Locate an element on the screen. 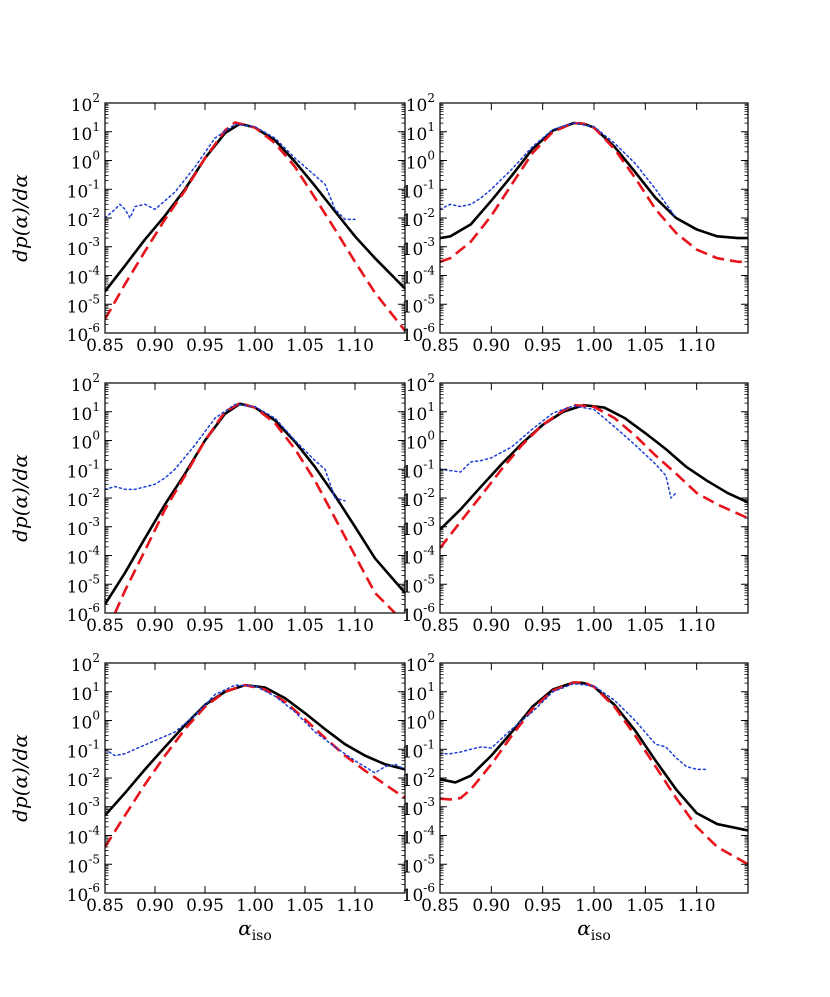 Image resolution: width=830 pixels, height=997 pixels. x-axis-label: αiso is located at coordinates (255, 930).